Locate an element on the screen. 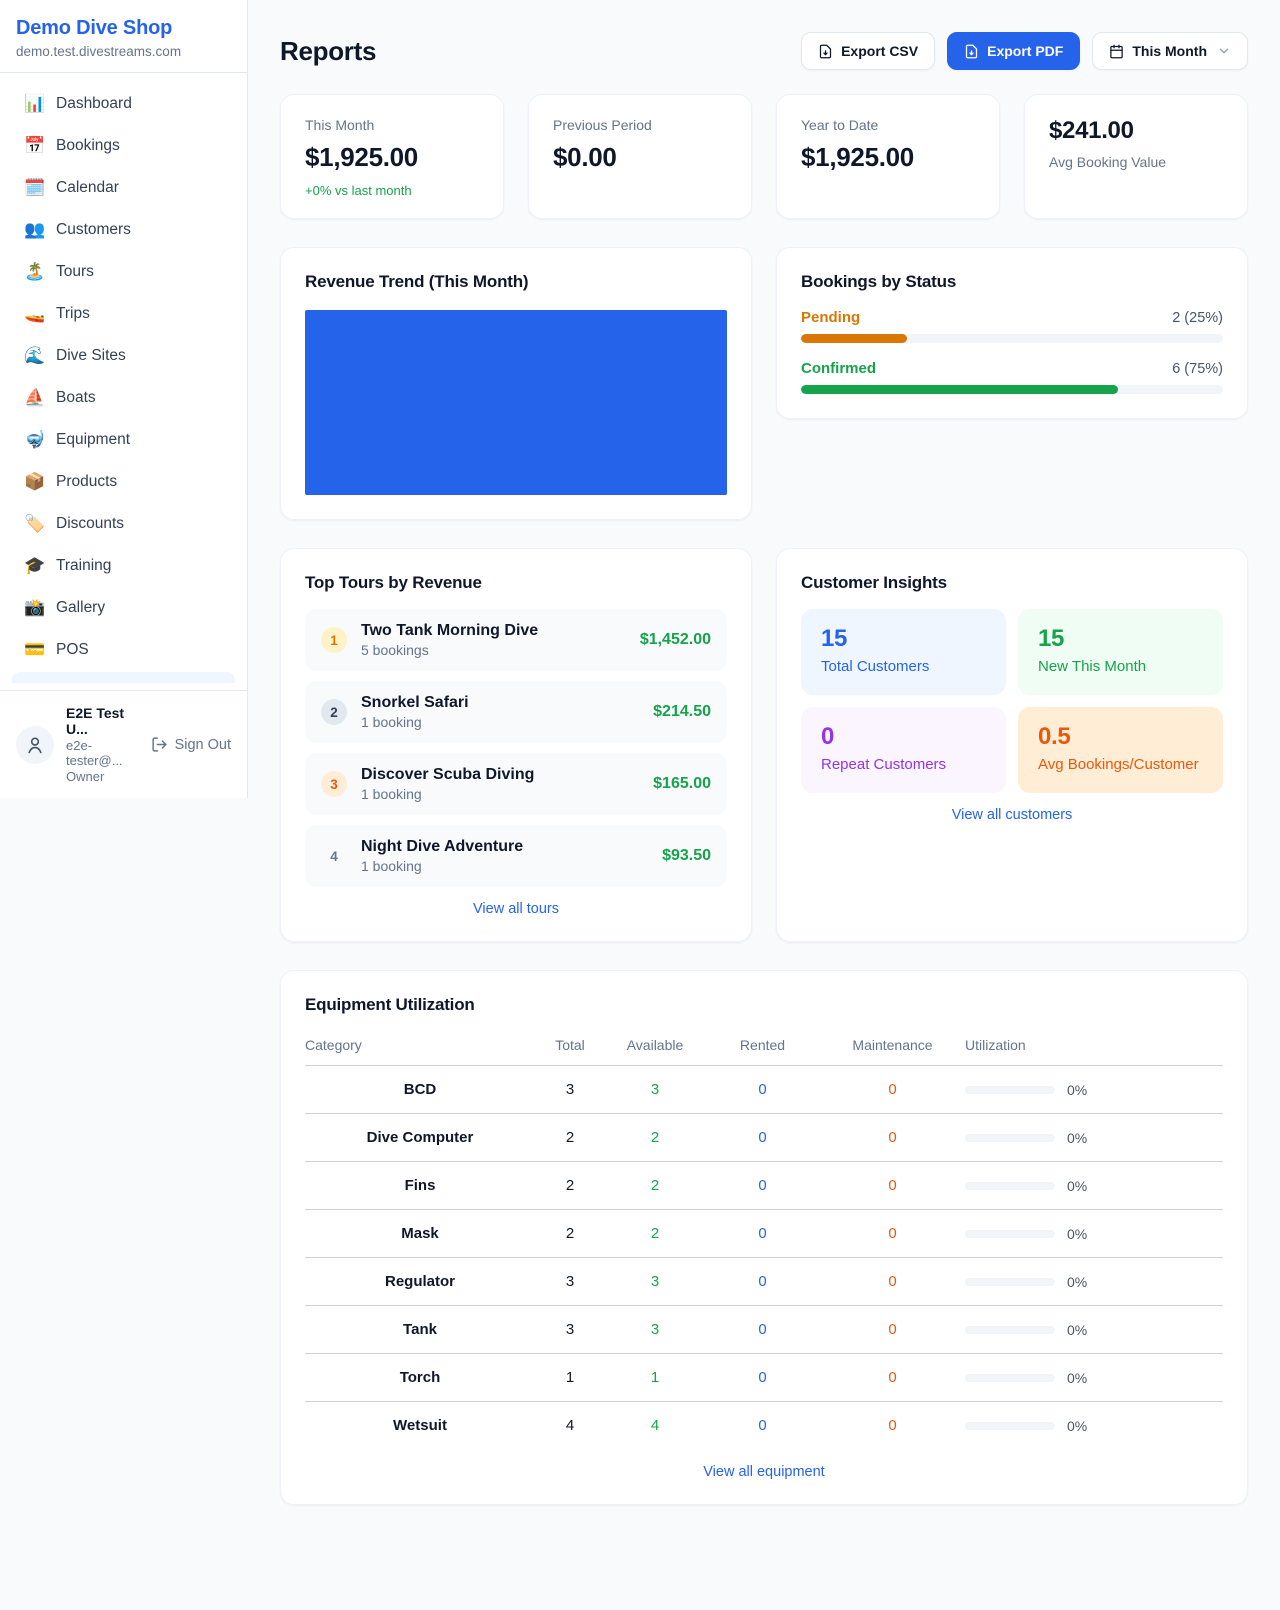 This screenshot has height=1610, width=1280. stat-card-this-month: This Month $1,925.00 +0% vs last month is located at coordinates (392, 156).